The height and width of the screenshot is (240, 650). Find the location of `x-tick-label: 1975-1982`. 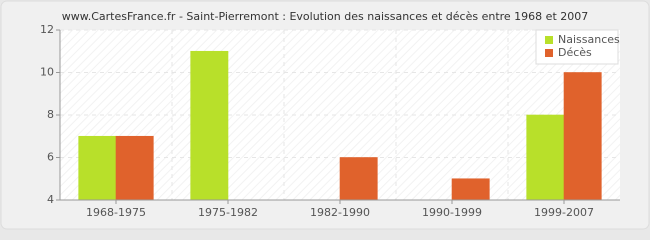

x-tick-label: 1975-1982 is located at coordinates (228, 212).